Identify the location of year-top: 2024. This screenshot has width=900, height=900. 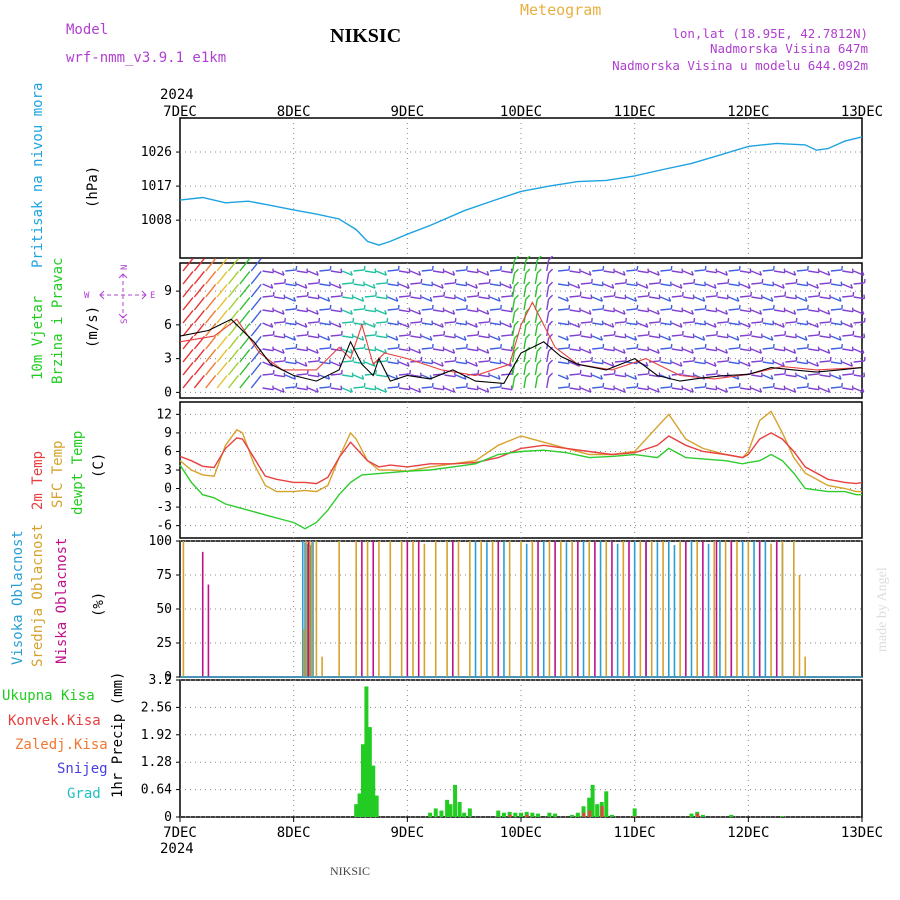
(177, 95).